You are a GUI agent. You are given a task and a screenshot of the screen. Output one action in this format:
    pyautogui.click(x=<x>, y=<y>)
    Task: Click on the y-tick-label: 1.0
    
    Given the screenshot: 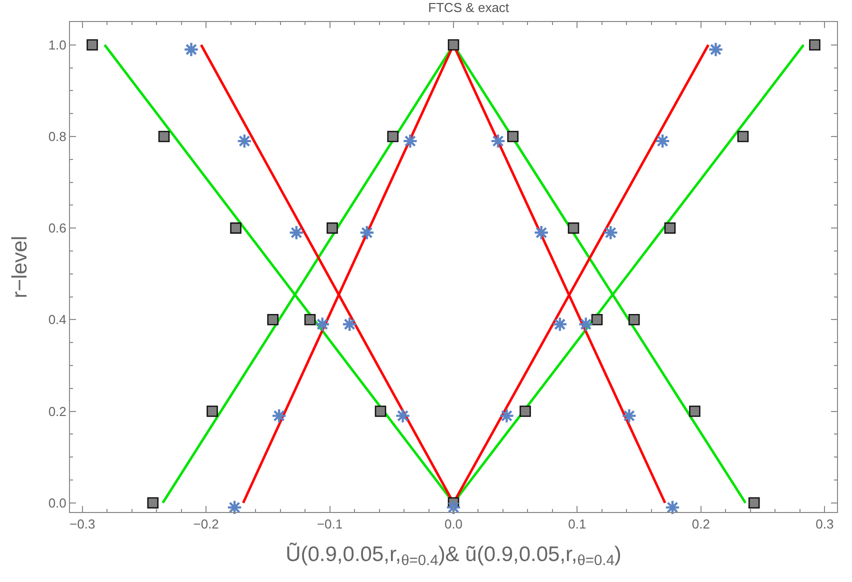 What is the action you would take?
    pyautogui.click(x=57, y=44)
    